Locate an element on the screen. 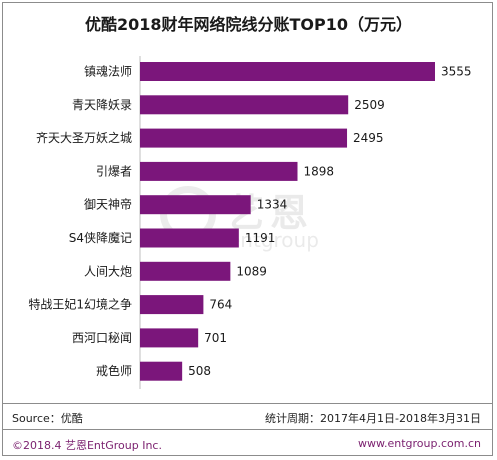  category-label: 人间大炮 is located at coordinates (108, 271).